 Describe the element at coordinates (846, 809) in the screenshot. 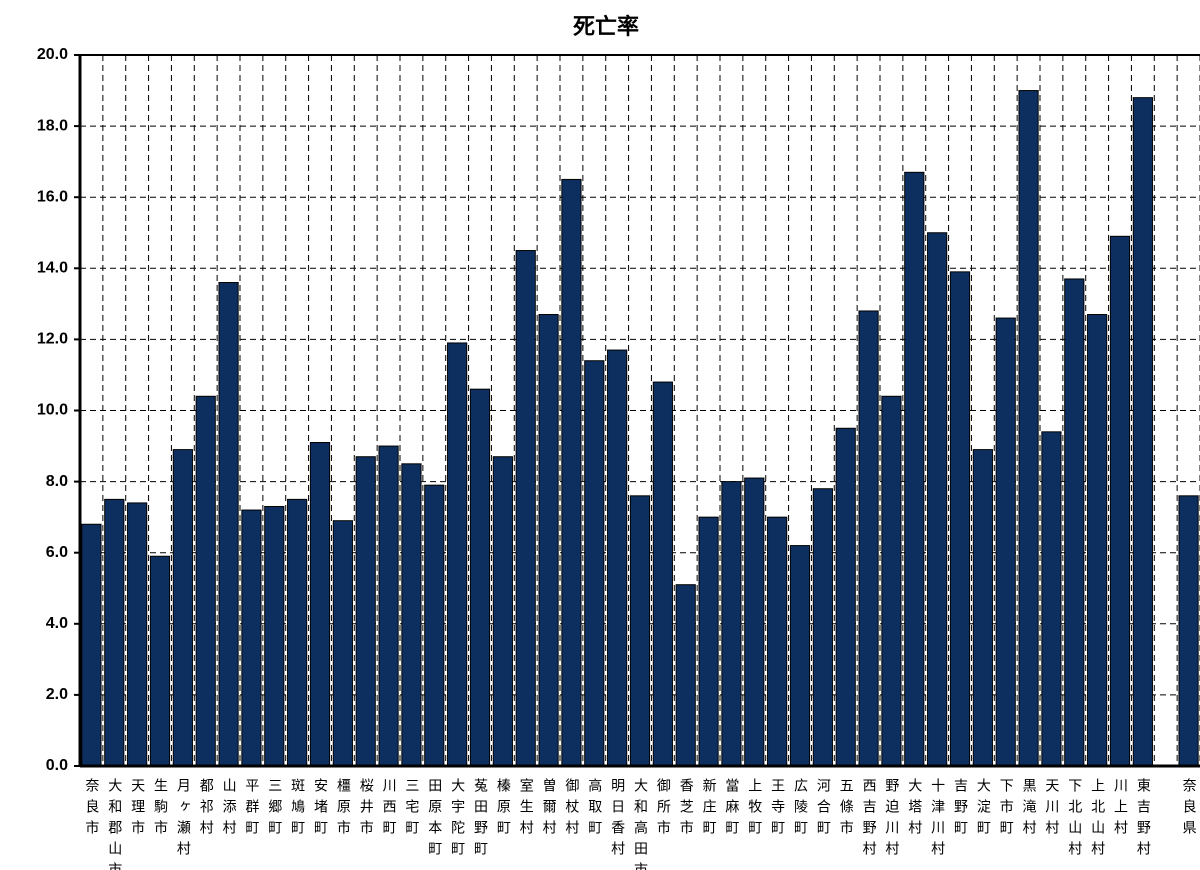

I see `x-tick-label: 五條市` at that location.